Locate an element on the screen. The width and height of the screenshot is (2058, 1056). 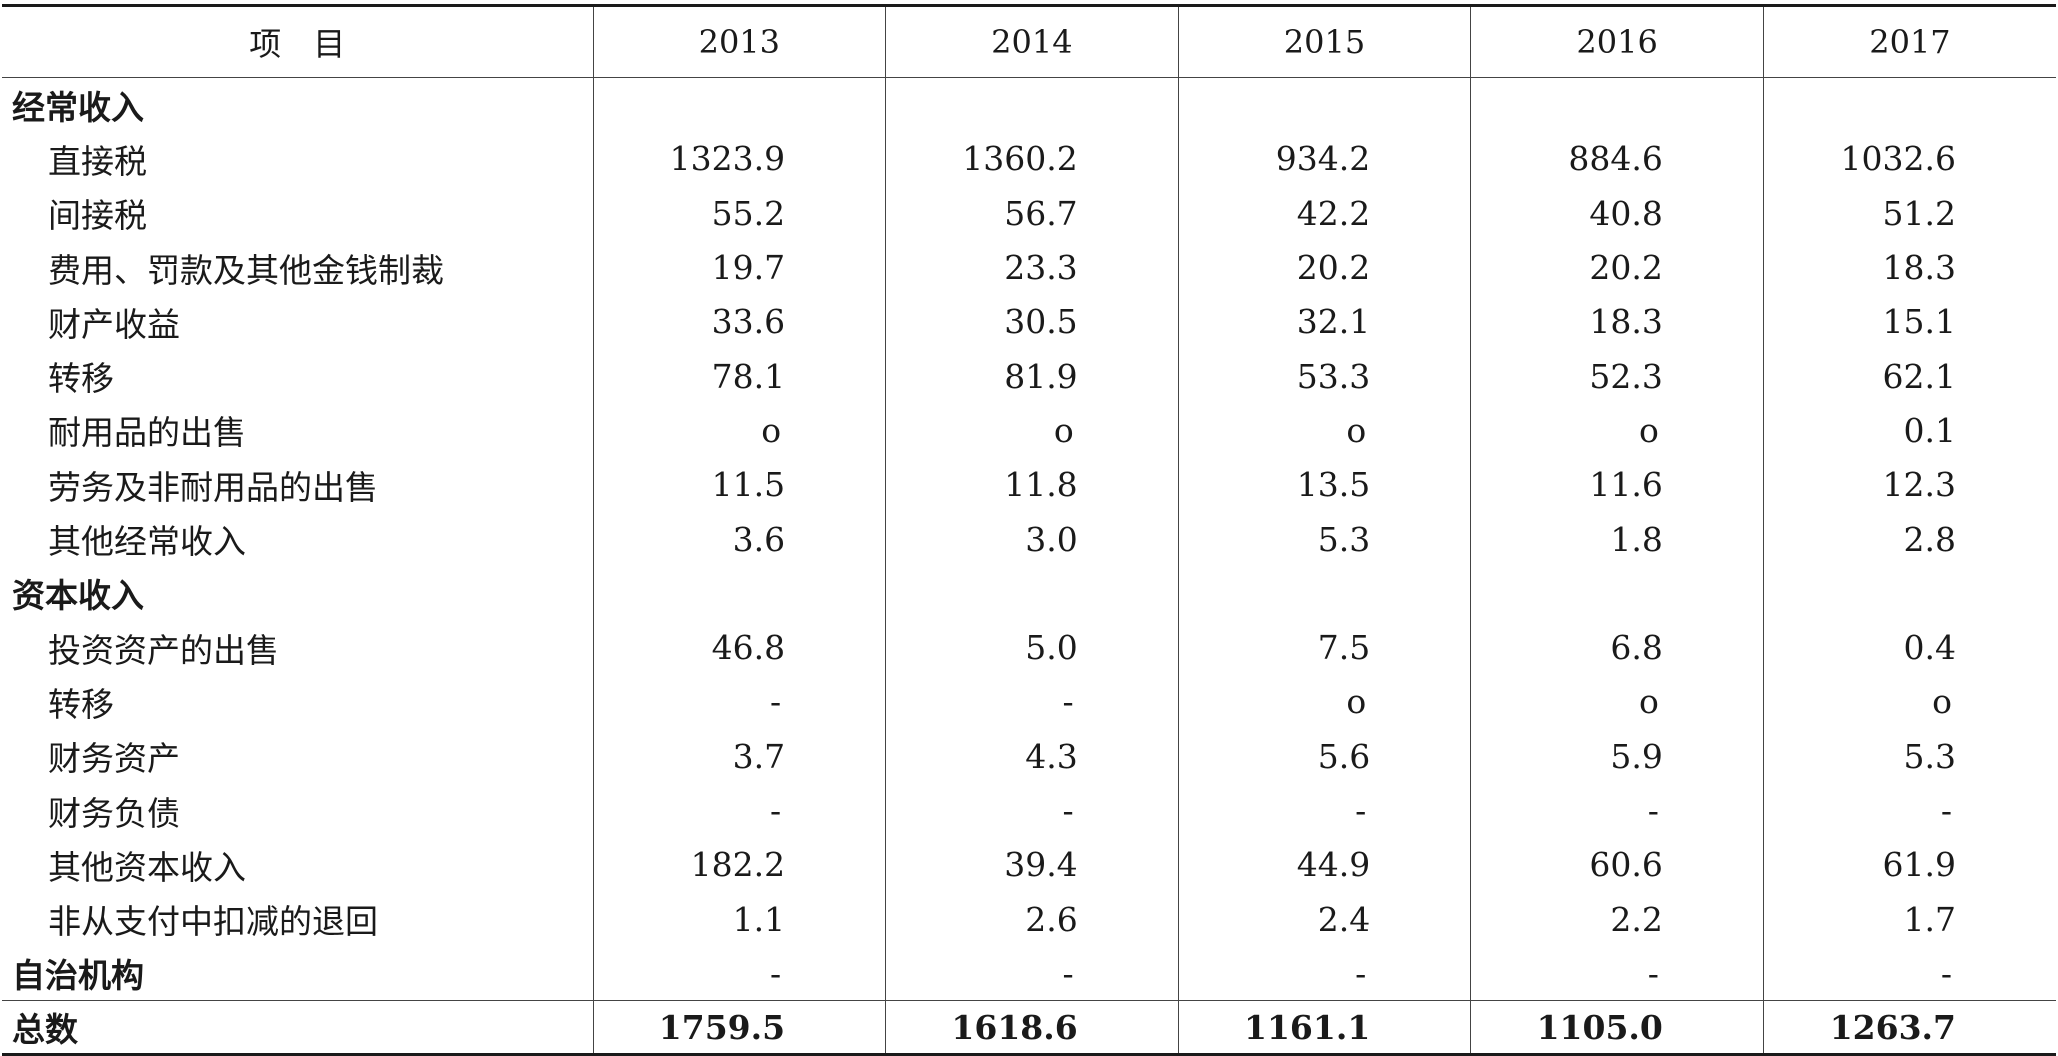
value-cell: 3.6 is located at coordinates (739, 539).